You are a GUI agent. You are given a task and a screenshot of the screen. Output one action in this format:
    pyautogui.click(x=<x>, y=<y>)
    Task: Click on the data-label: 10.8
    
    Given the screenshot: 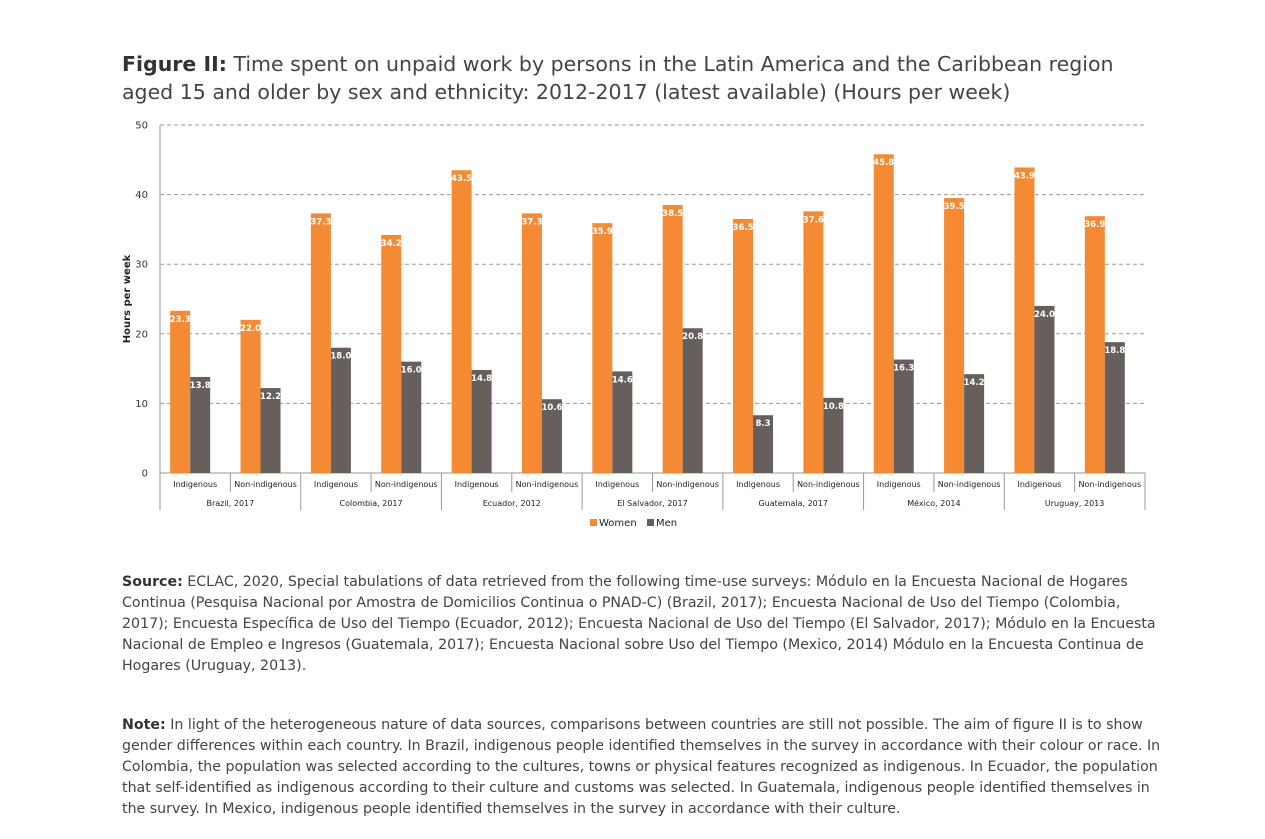 What is the action you would take?
    pyautogui.click(x=833, y=407)
    